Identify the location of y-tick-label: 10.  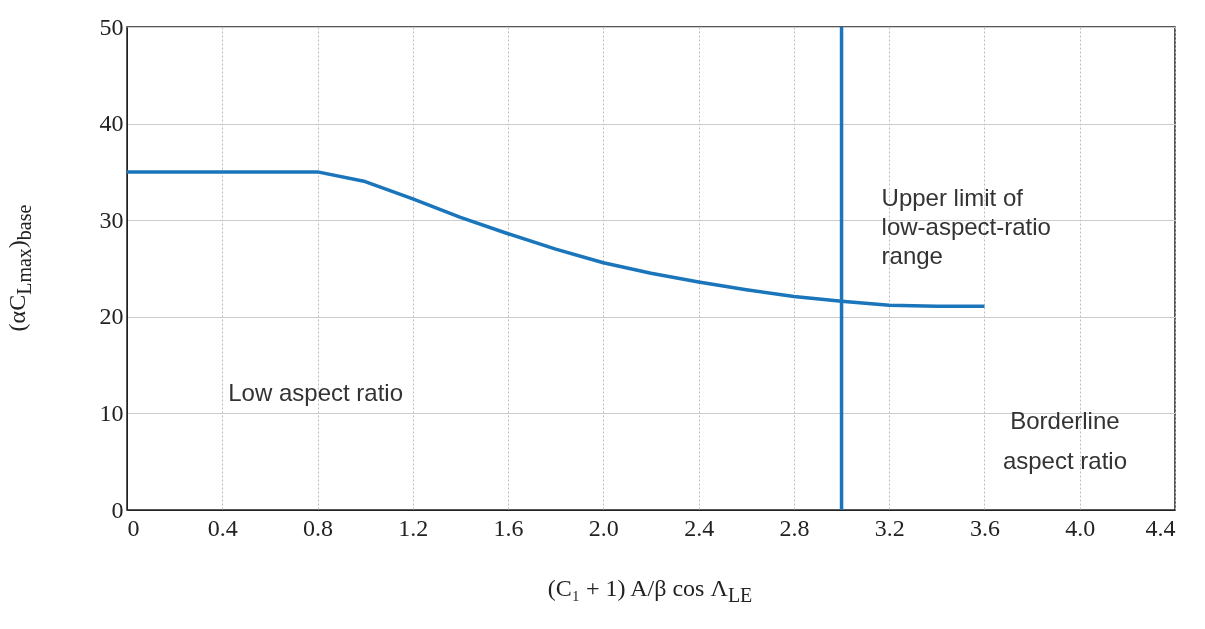
(111, 412).